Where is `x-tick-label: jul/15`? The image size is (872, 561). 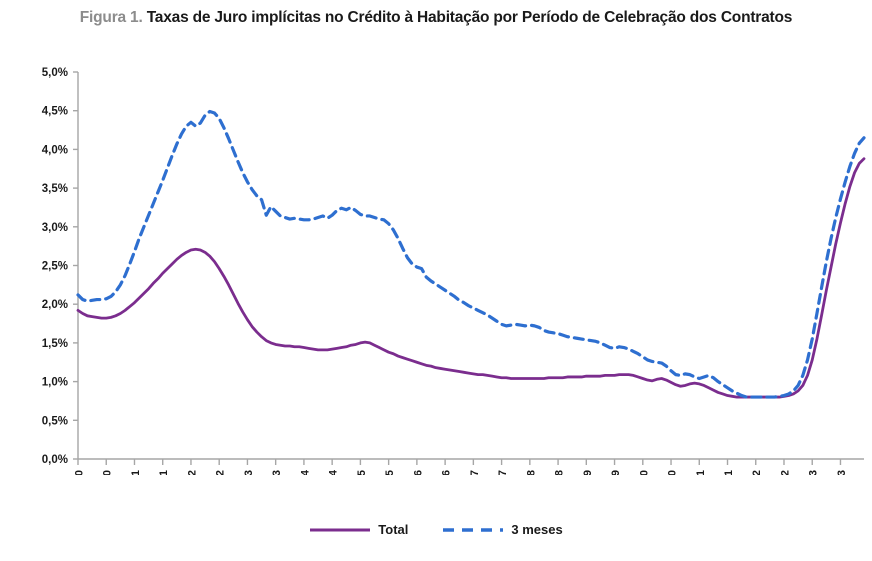 x-tick-label: jul/15 is located at coordinates (390, 472).